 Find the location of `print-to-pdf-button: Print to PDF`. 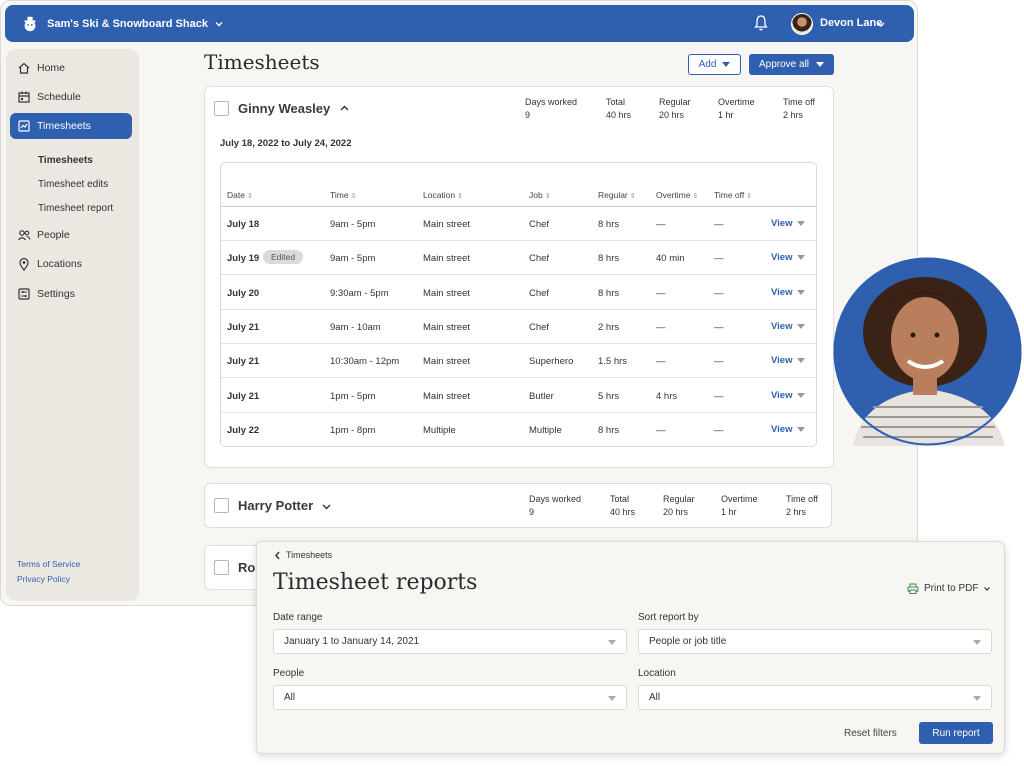

print-to-pdf-button: Print to PDF is located at coordinates (949, 588).